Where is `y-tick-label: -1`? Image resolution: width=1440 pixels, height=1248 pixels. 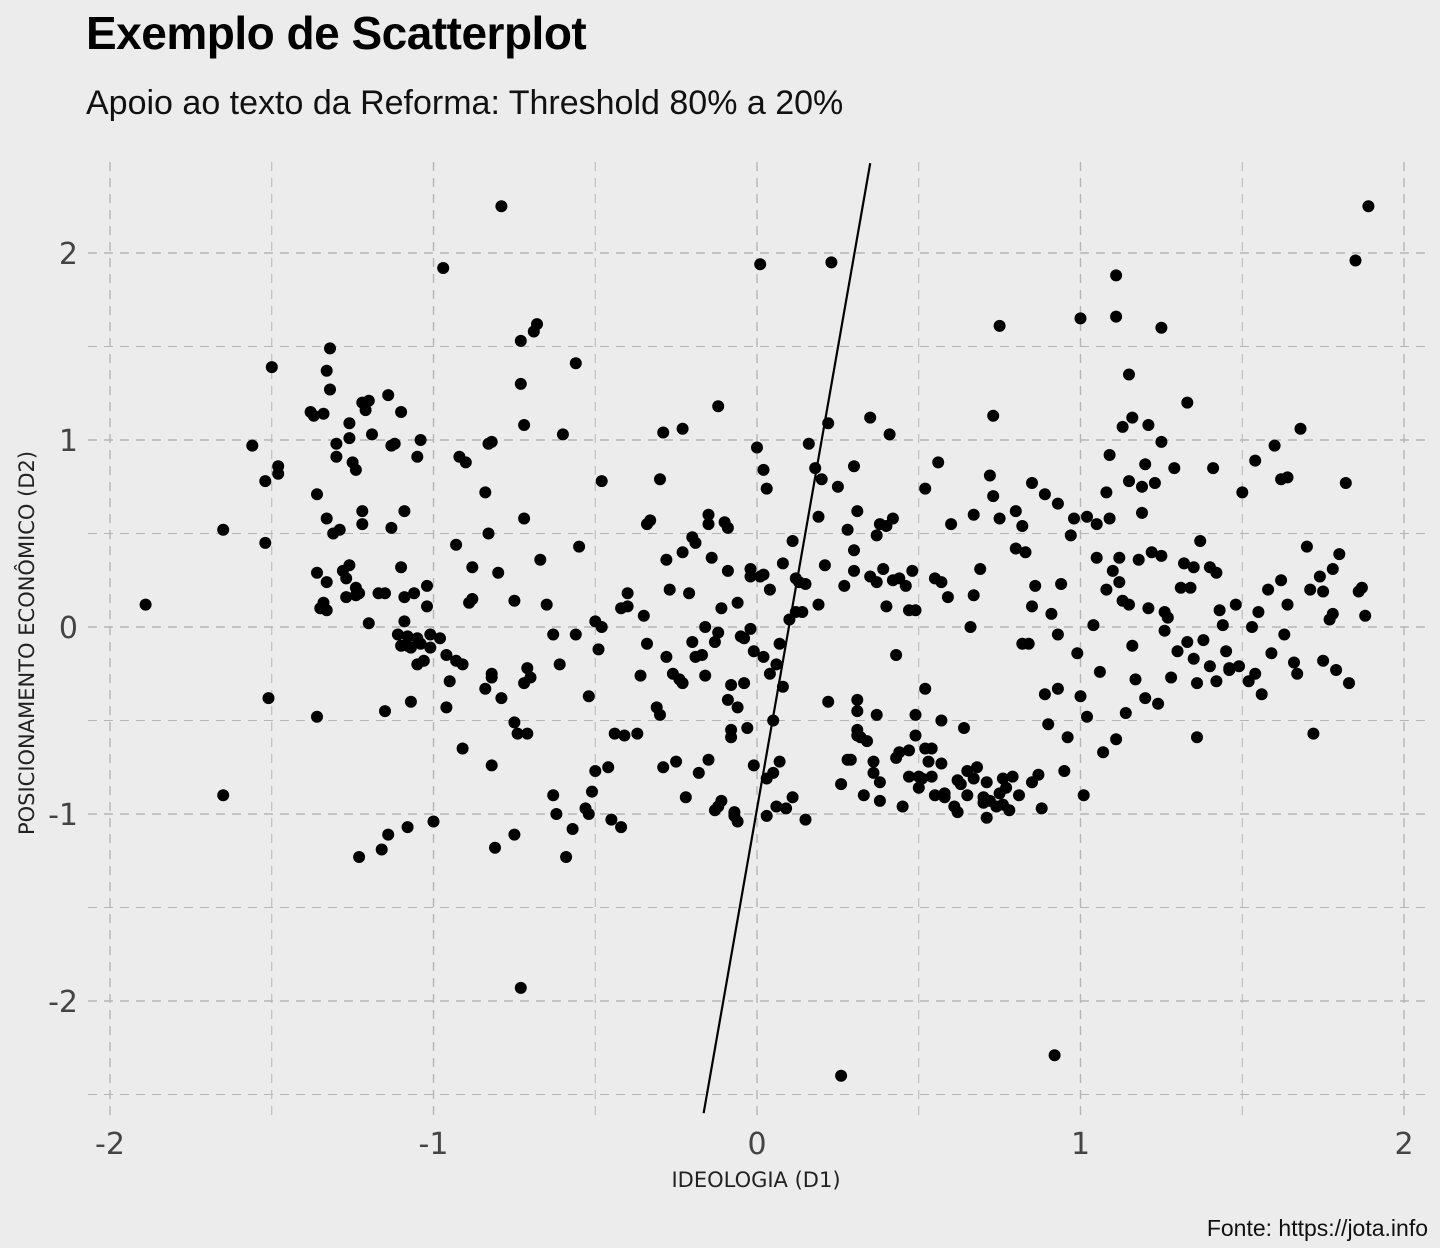 y-tick-label: -1 is located at coordinates (63, 815).